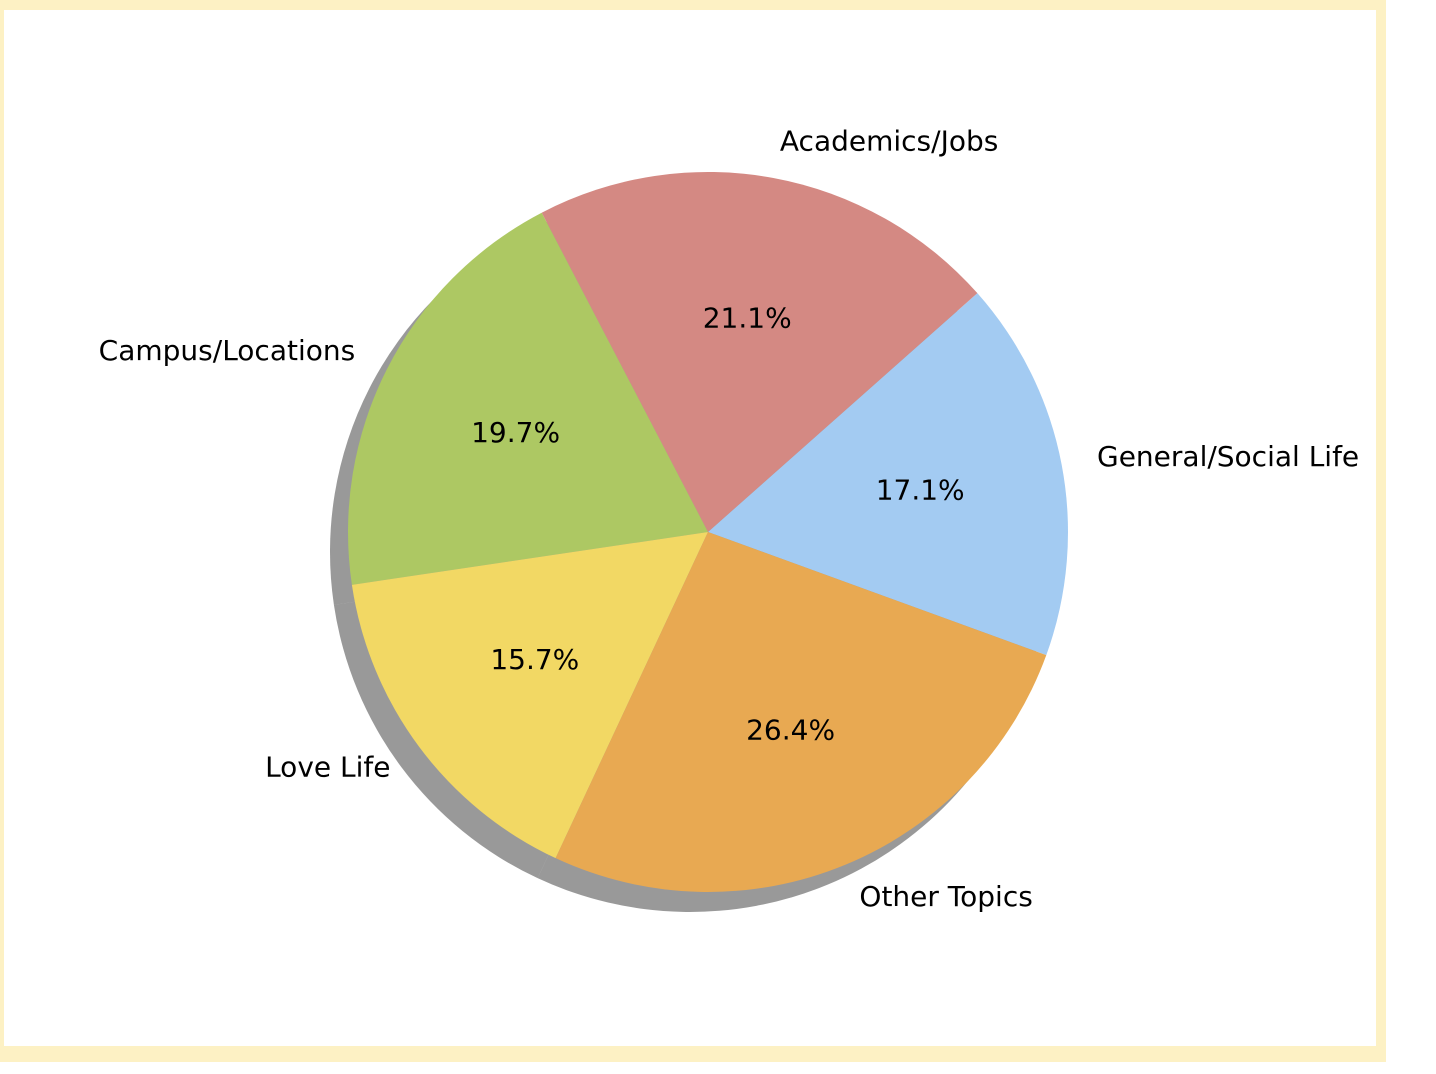 This screenshot has width=1436, height=1074. I want to click on label-academics-jobs: Academics/Jobs, so click(889, 141).